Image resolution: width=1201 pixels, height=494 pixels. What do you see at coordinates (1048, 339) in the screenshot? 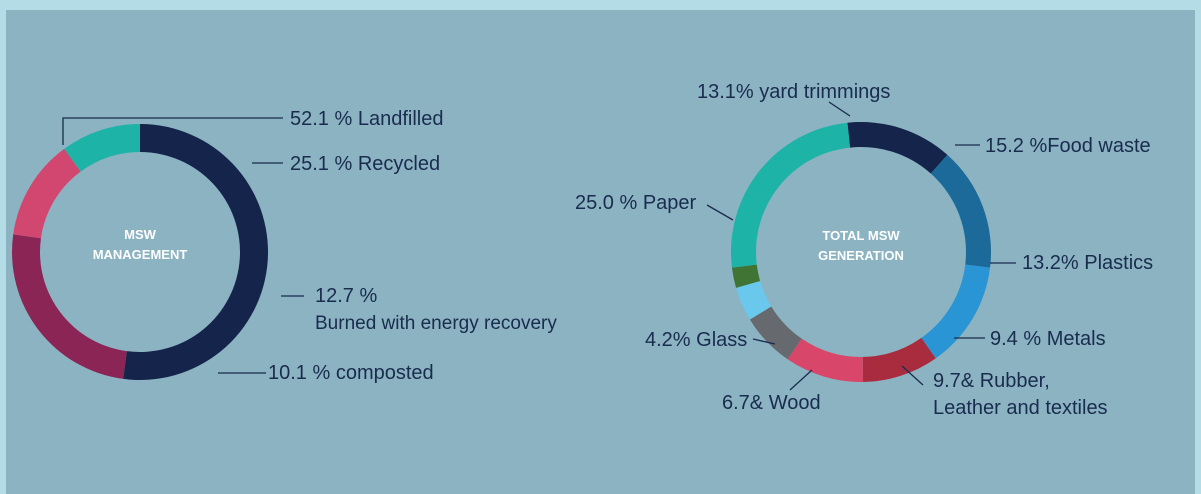
I see `label-metals: 9.4 % Metals` at bounding box center [1048, 339].